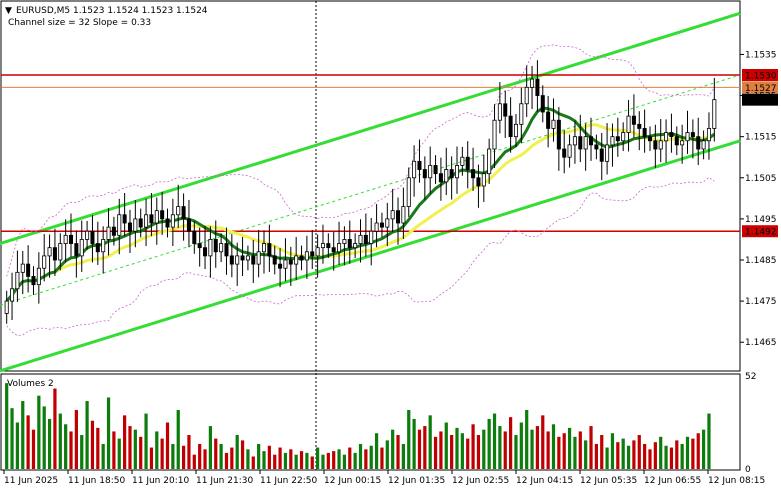  I want to click on time-tick-label: 12 Jun 05:35, so click(608, 481).